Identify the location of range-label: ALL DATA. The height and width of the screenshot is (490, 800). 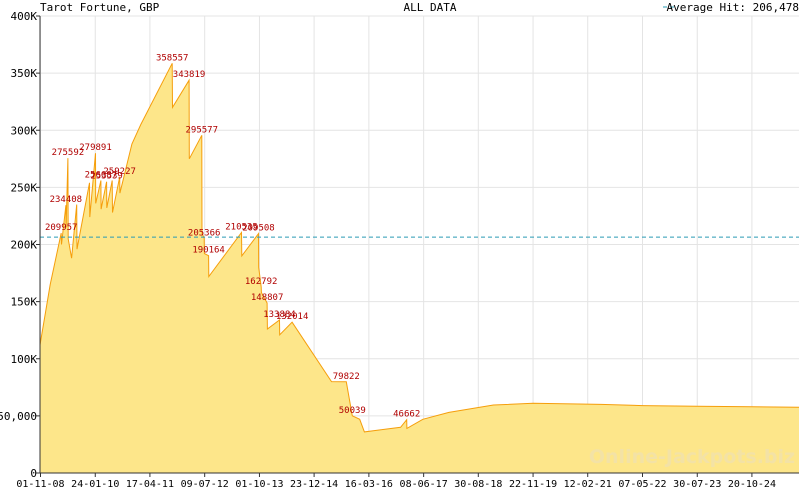
(430, 7).